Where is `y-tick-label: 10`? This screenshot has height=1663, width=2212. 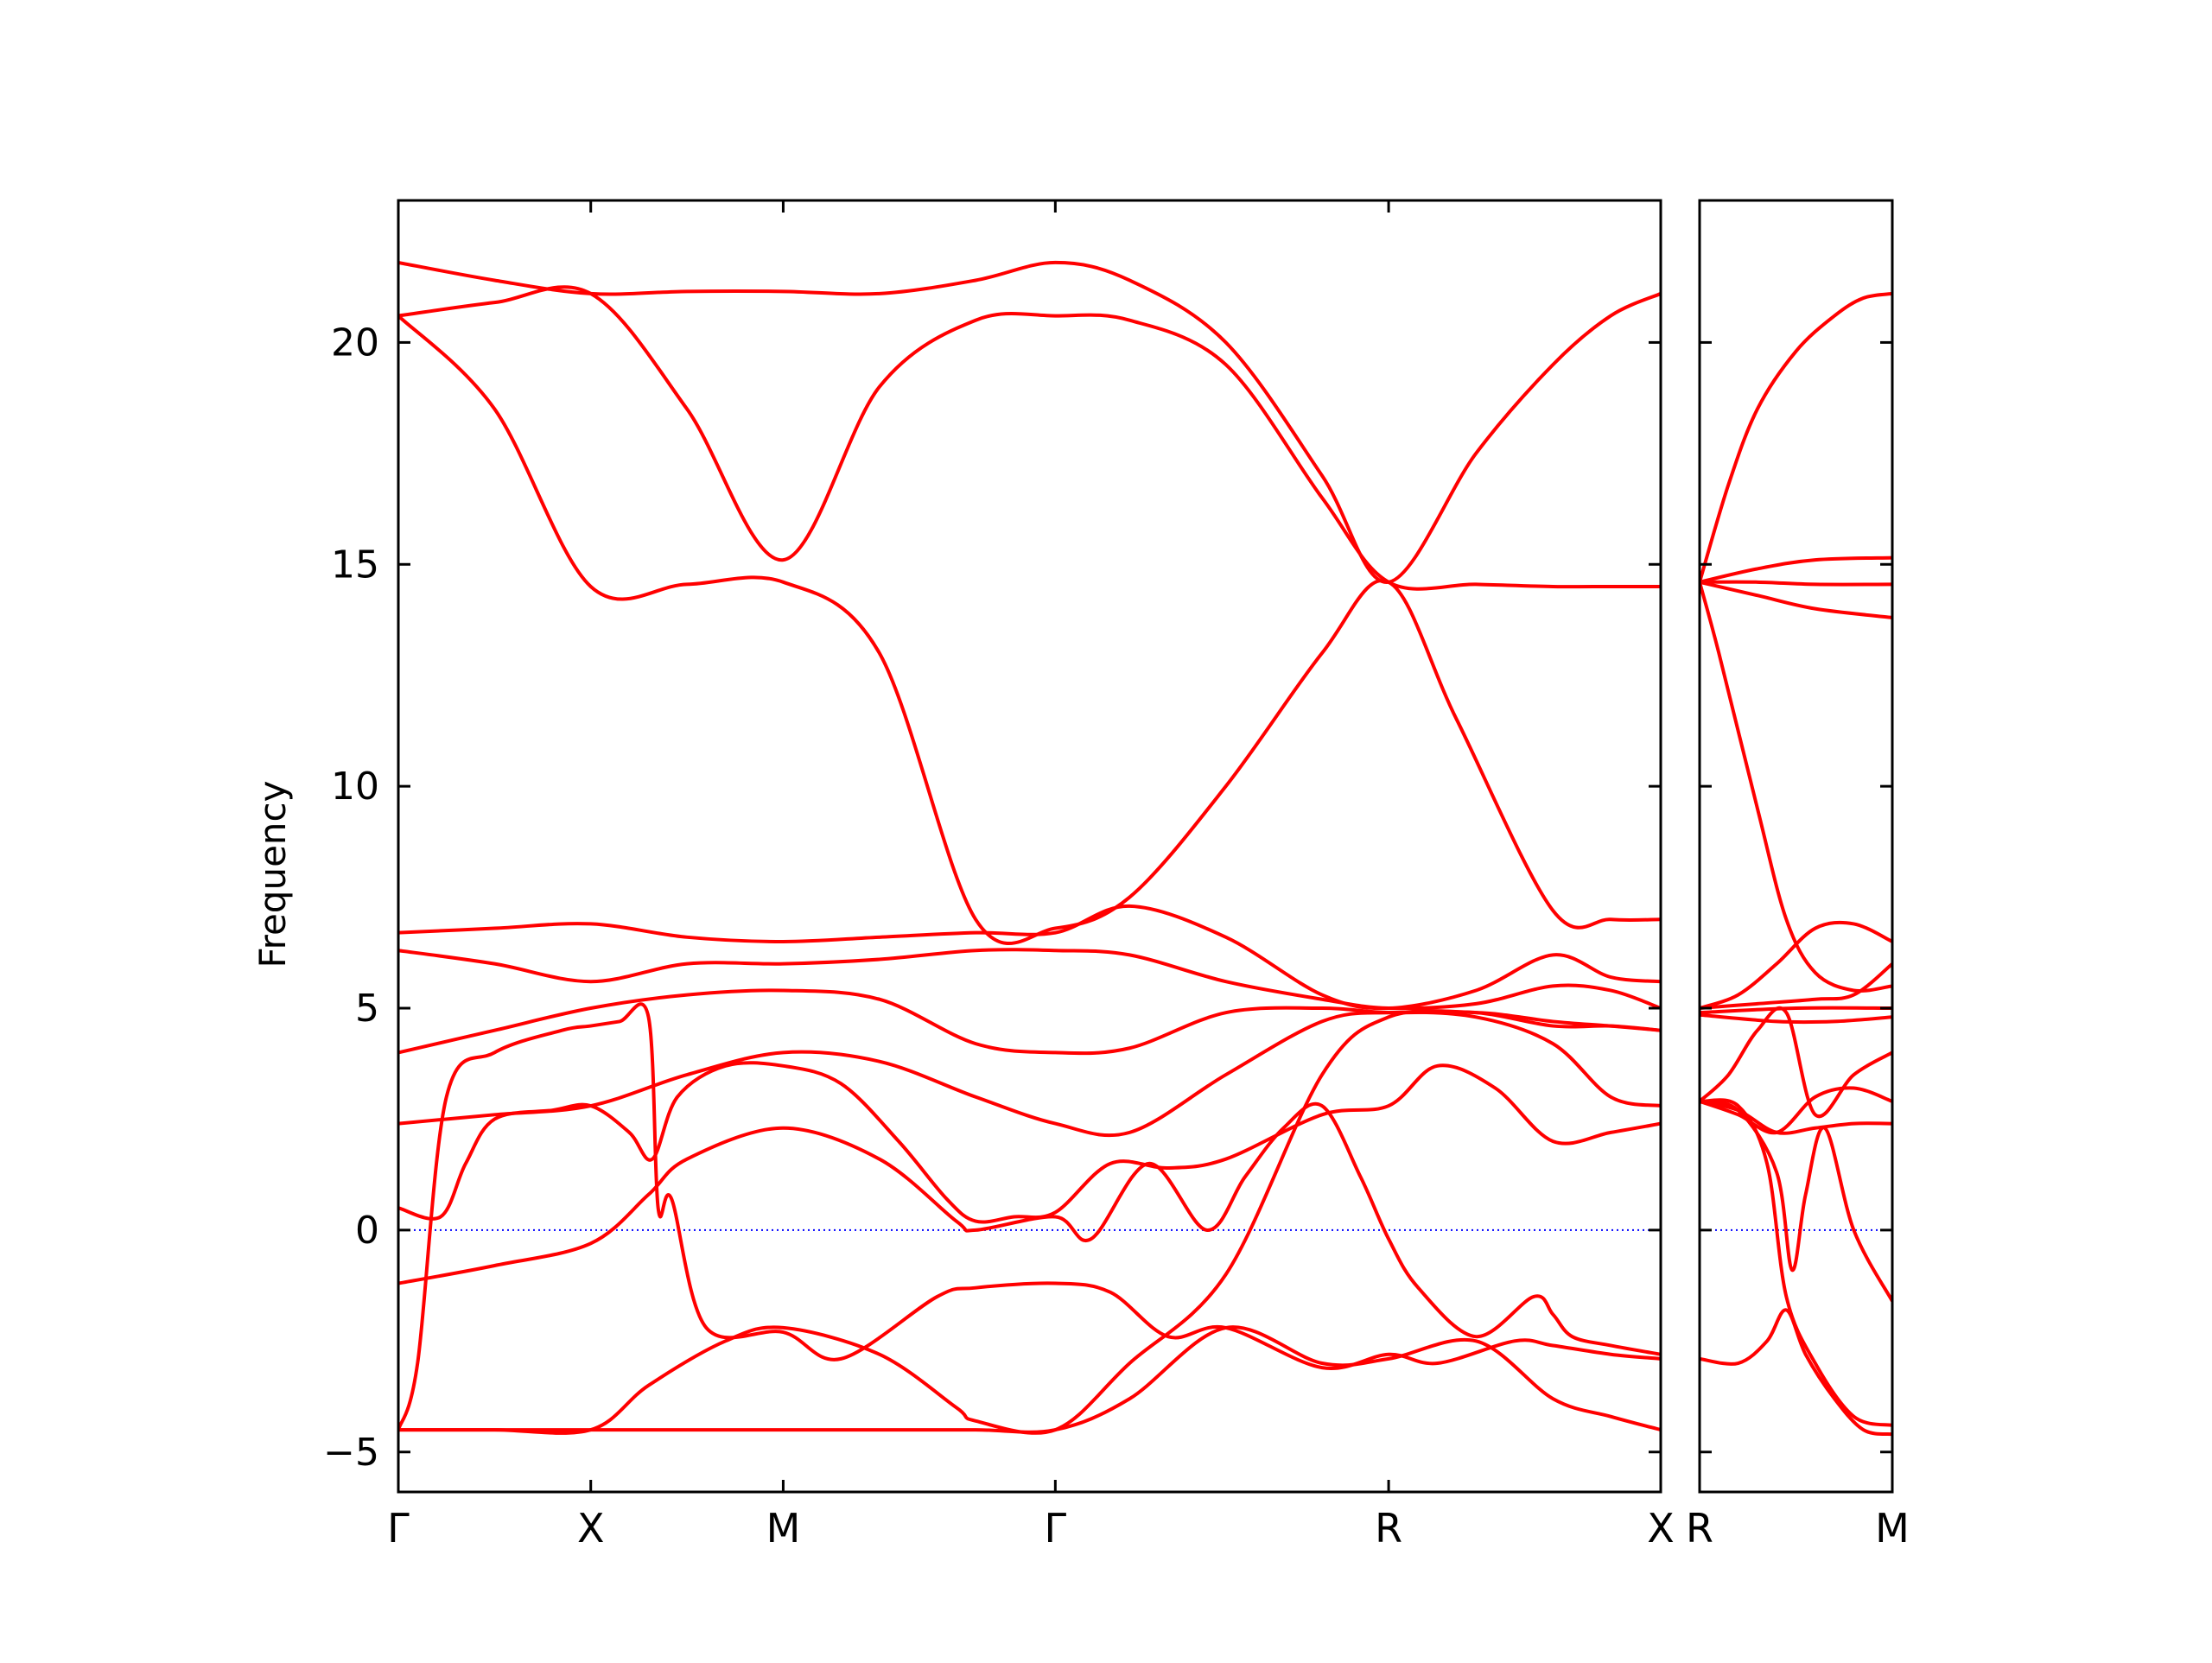 y-tick-label: 10 is located at coordinates (355, 787).